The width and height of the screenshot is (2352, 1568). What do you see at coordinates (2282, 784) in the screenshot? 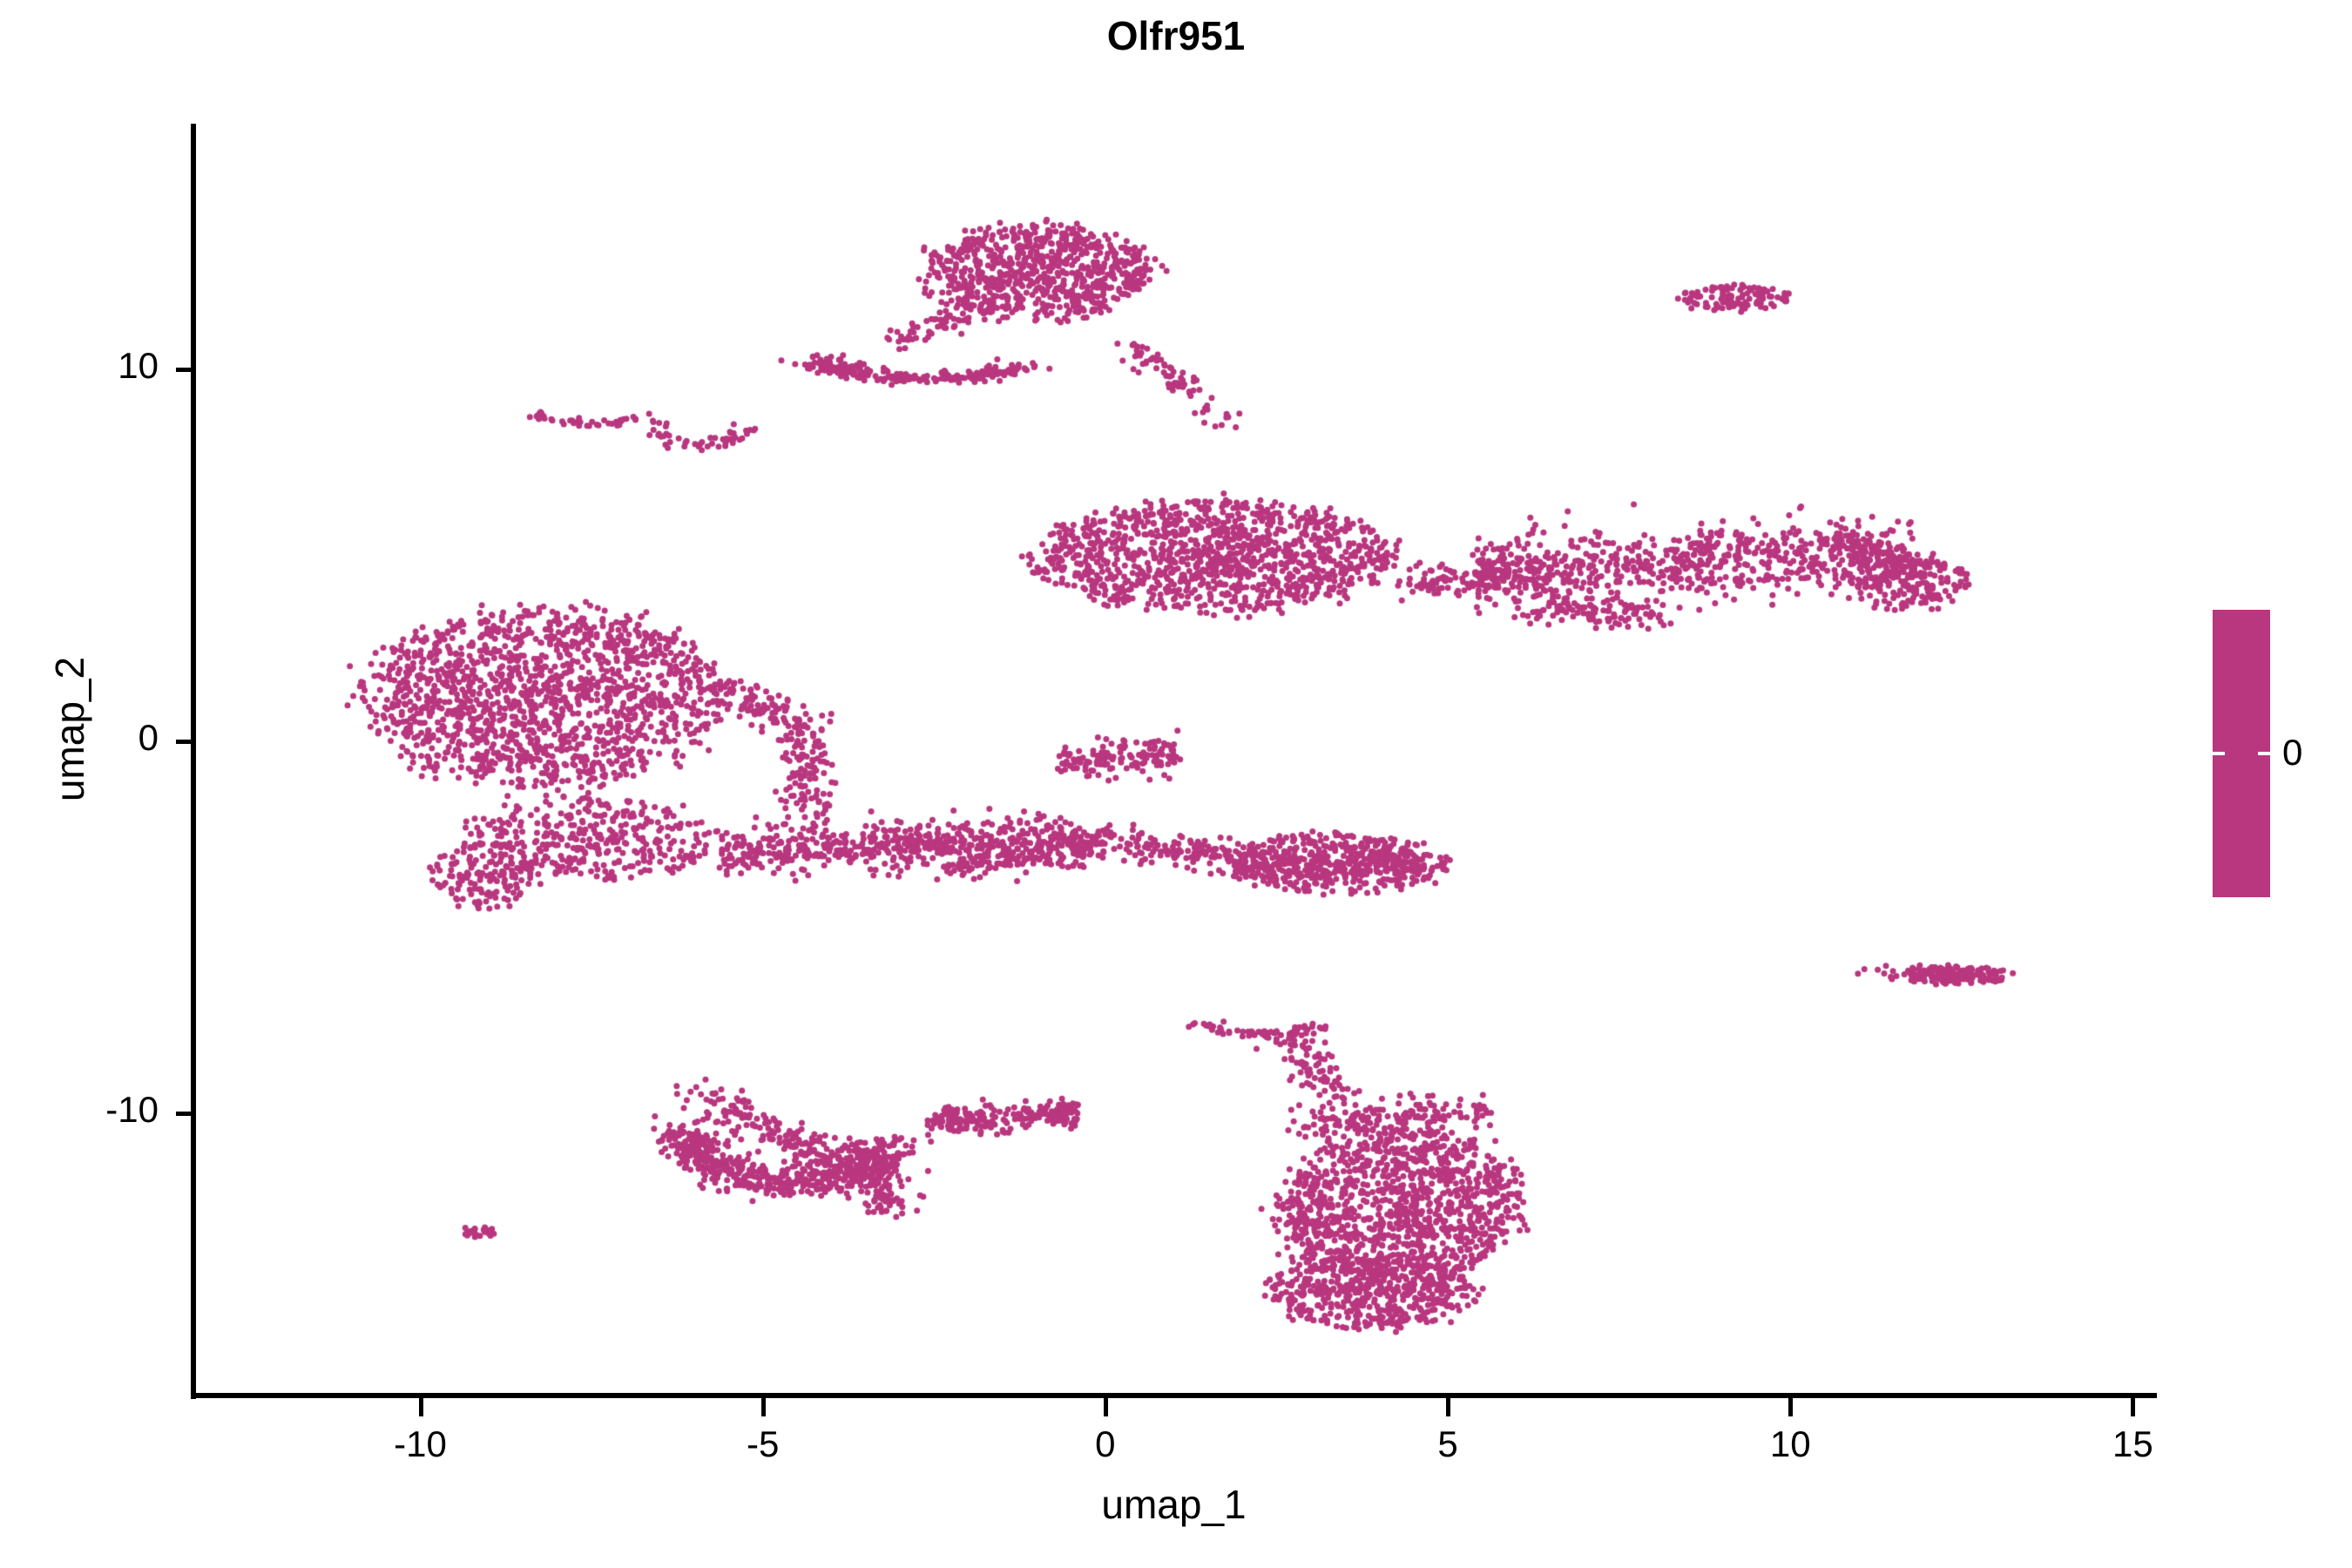
I see `colorbar-legend: 0` at bounding box center [2282, 784].